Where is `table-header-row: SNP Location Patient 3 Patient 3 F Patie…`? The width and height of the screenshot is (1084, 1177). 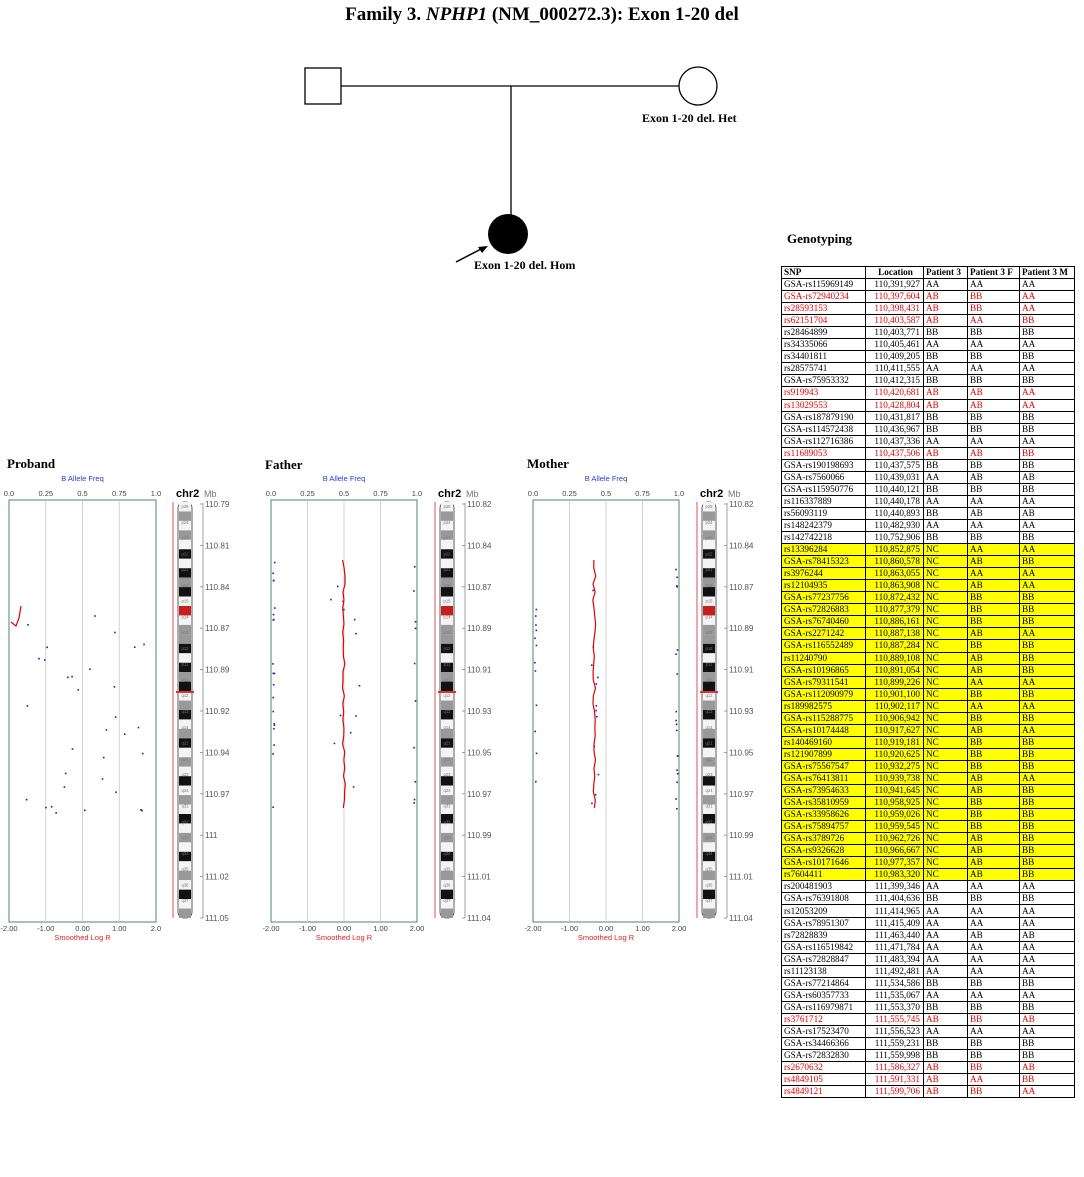 table-header-row: SNP Location Patient 3 Patient 3 F Patie… is located at coordinates (928, 272).